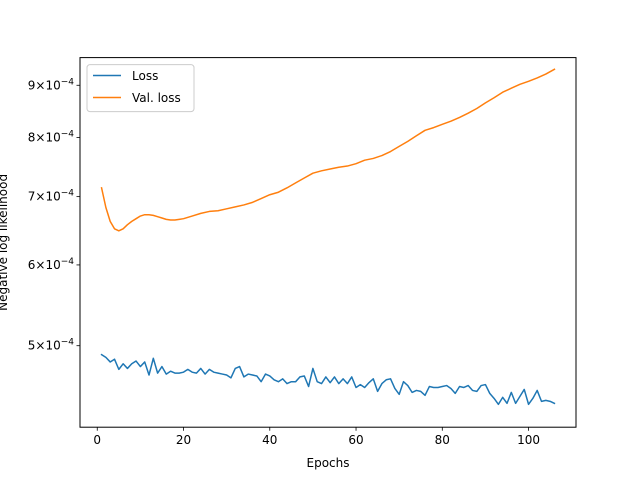 This screenshot has height=480, width=640. What do you see at coordinates (5, 242) in the screenshot?
I see `y-axis-label: Negative log likelihood` at bounding box center [5, 242].